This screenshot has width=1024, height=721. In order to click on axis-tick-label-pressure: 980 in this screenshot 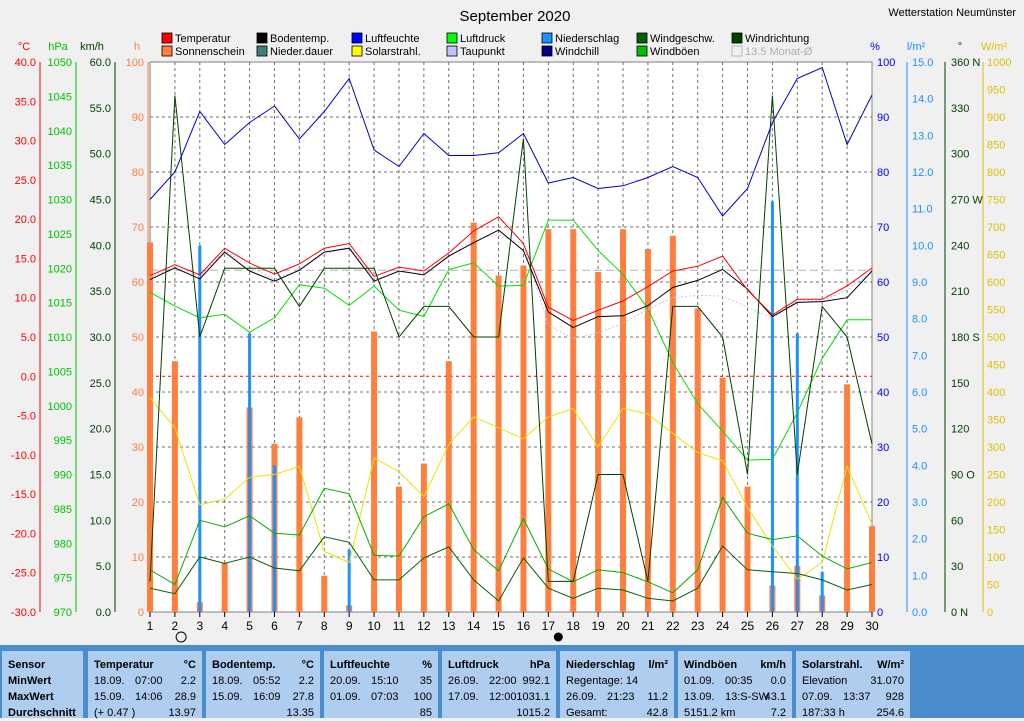, I will do `click(63, 544)`.